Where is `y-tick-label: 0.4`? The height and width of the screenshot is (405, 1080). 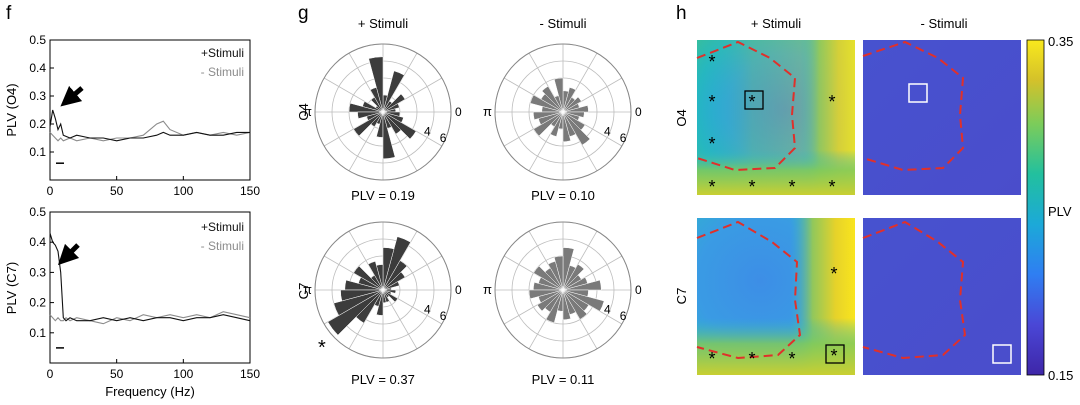 y-tick-label: 0.4 is located at coordinates (37, 242).